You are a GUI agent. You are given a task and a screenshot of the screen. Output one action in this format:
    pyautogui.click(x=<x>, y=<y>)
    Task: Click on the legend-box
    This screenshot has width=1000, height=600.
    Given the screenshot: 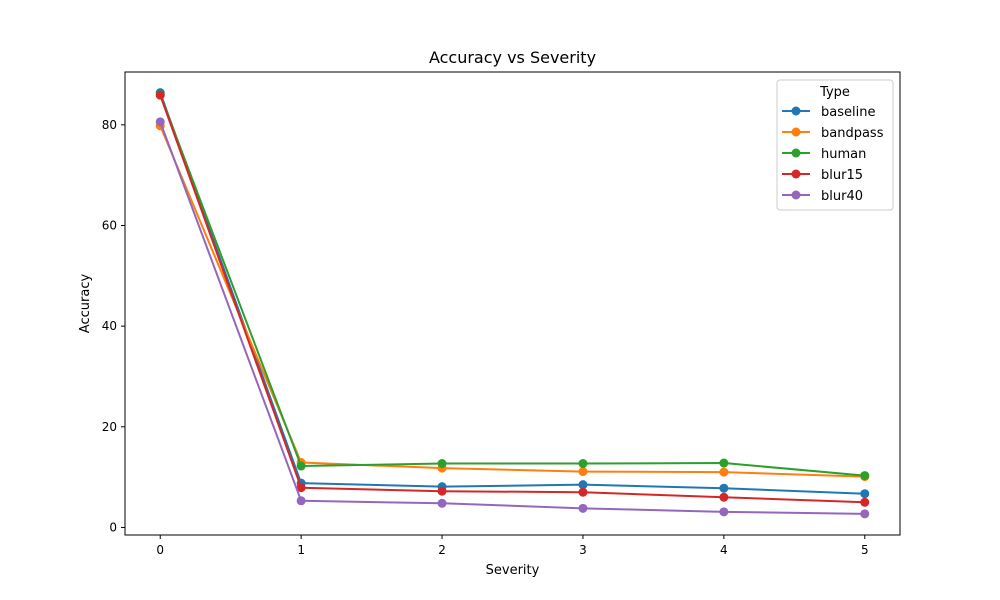 What is the action you would take?
    pyautogui.click(x=835, y=145)
    